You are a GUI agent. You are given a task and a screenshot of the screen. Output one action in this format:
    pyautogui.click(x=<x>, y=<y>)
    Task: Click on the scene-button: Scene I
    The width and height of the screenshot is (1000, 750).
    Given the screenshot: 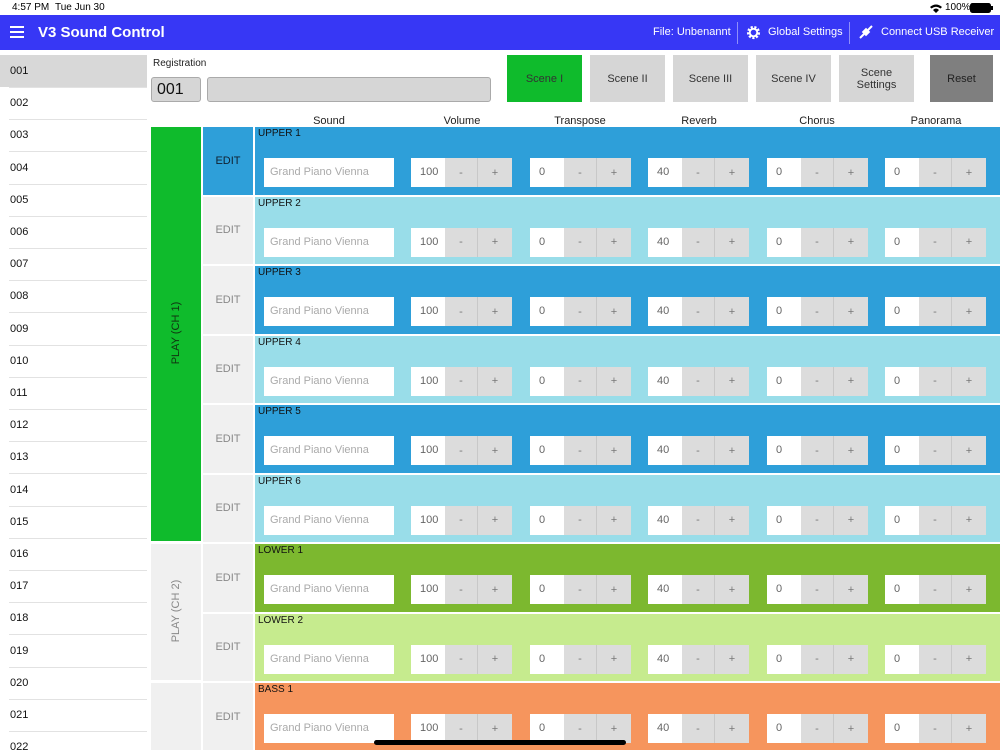 What is the action you would take?
    pyautogui.click(x=544, y=78)
    